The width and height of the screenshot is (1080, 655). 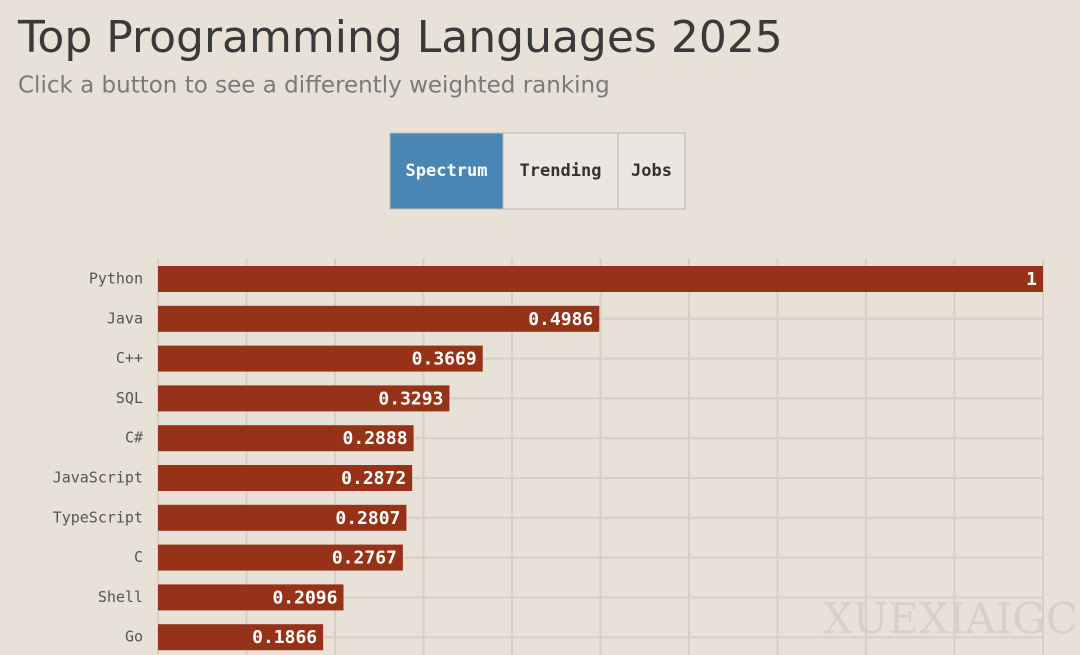 I want to click on value-label: 1, so click(x=1031, y=279).